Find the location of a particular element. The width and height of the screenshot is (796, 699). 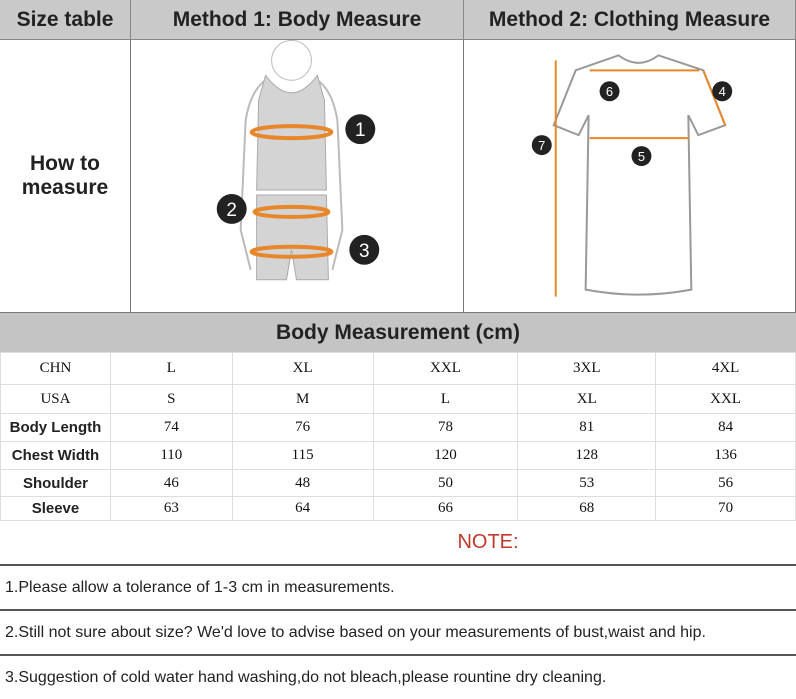

header-method-1: Method 1: Body Measure is located at coordinates (297, 20).